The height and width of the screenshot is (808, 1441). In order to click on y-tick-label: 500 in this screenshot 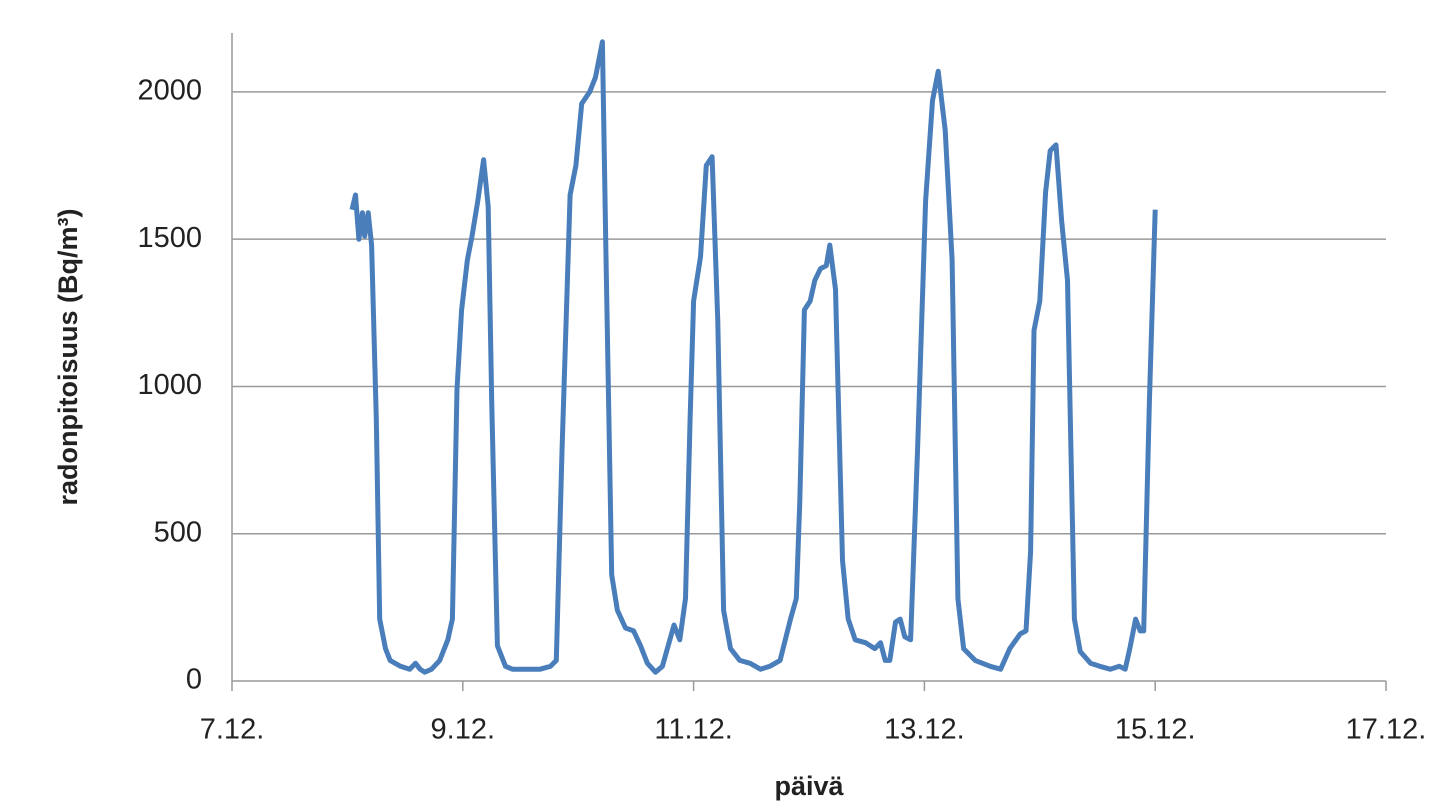, I will do `click(178, 532)`.